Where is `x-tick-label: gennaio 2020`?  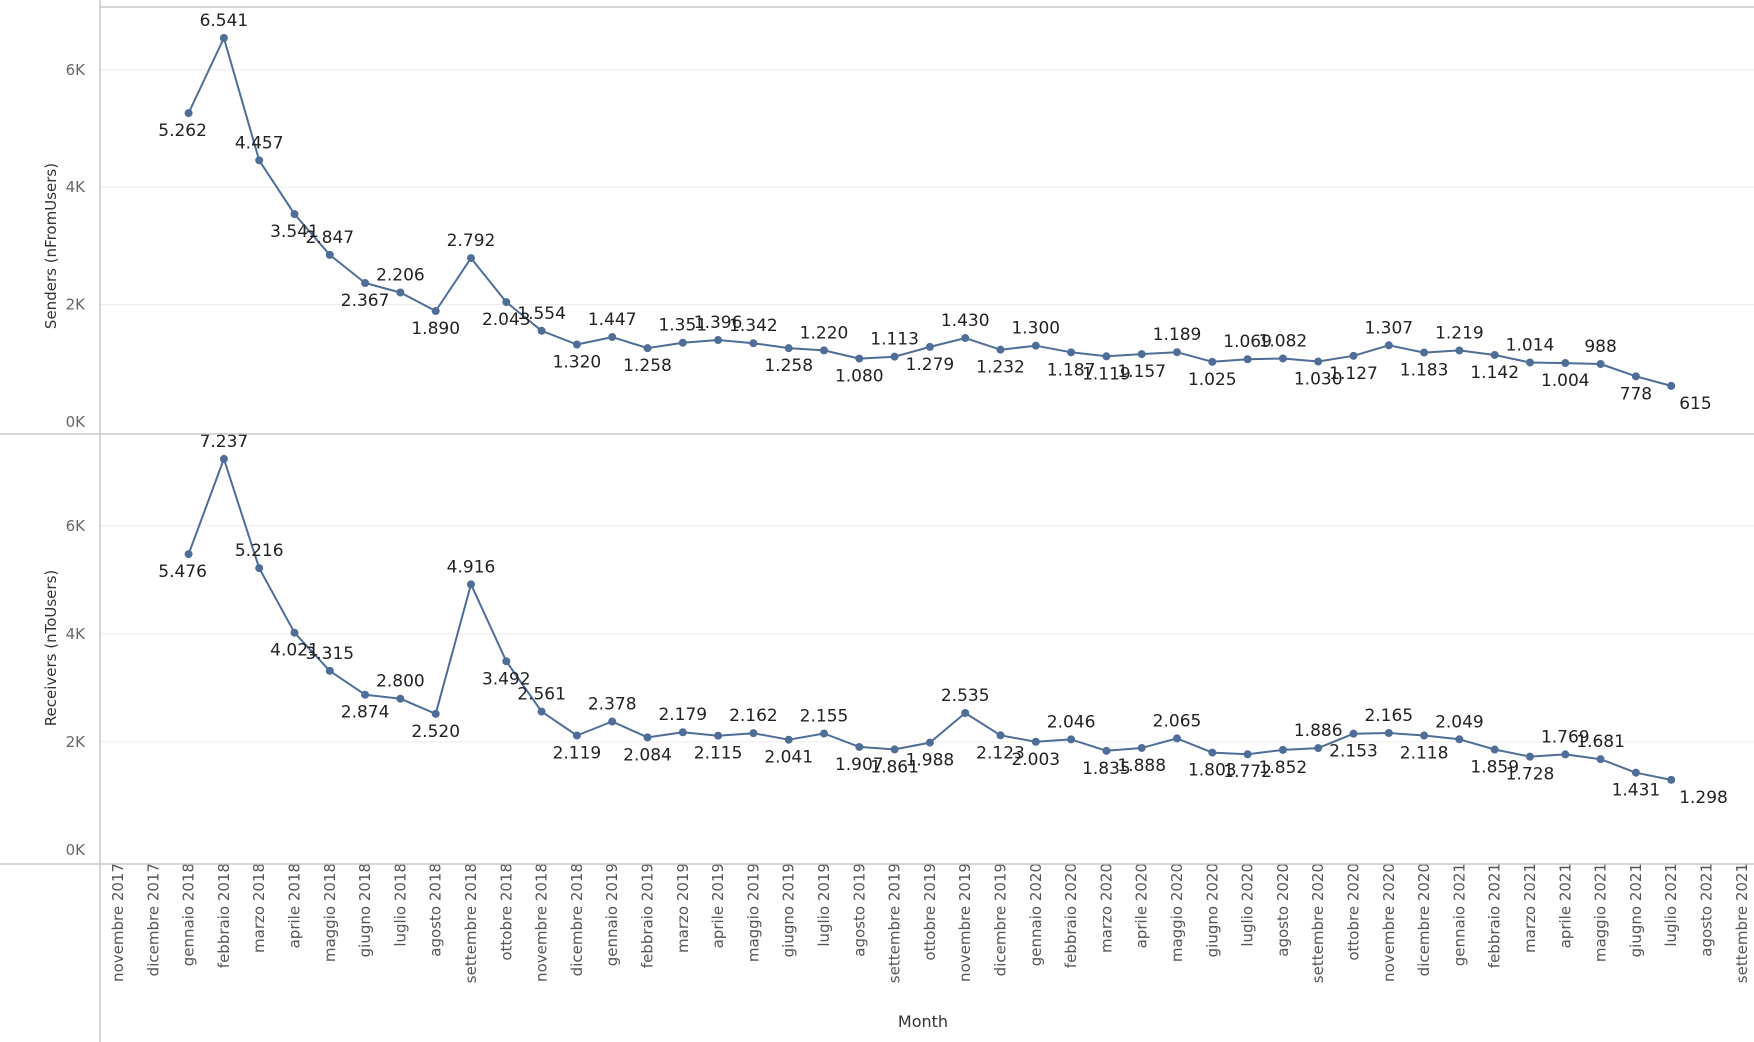
x-tick-label: gennaio 2020 is located at coordinates (1036, 914).